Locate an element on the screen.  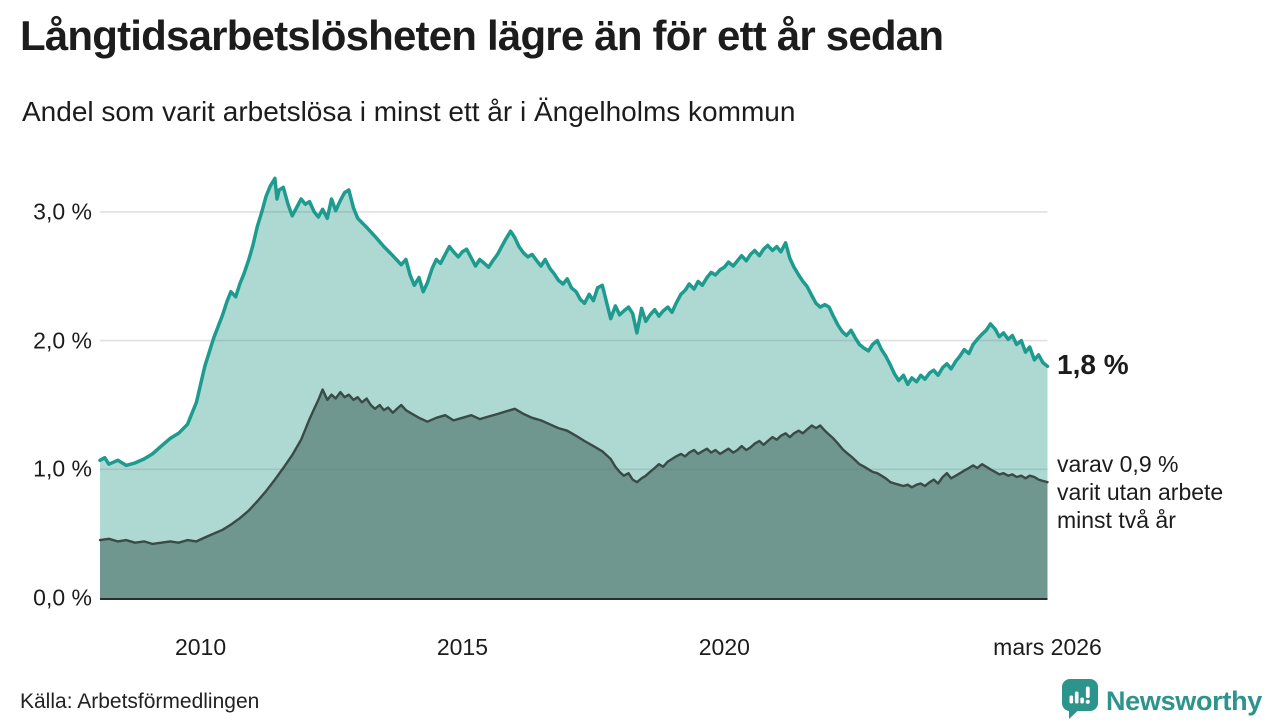
end-value-label-total: 1,8 % is located at coordinates (1093, 365).